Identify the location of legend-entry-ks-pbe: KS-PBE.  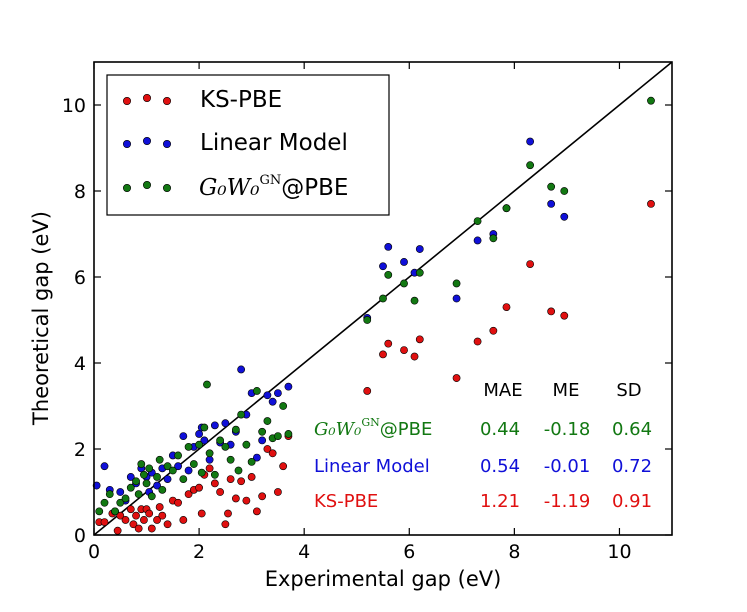
(202, 100).